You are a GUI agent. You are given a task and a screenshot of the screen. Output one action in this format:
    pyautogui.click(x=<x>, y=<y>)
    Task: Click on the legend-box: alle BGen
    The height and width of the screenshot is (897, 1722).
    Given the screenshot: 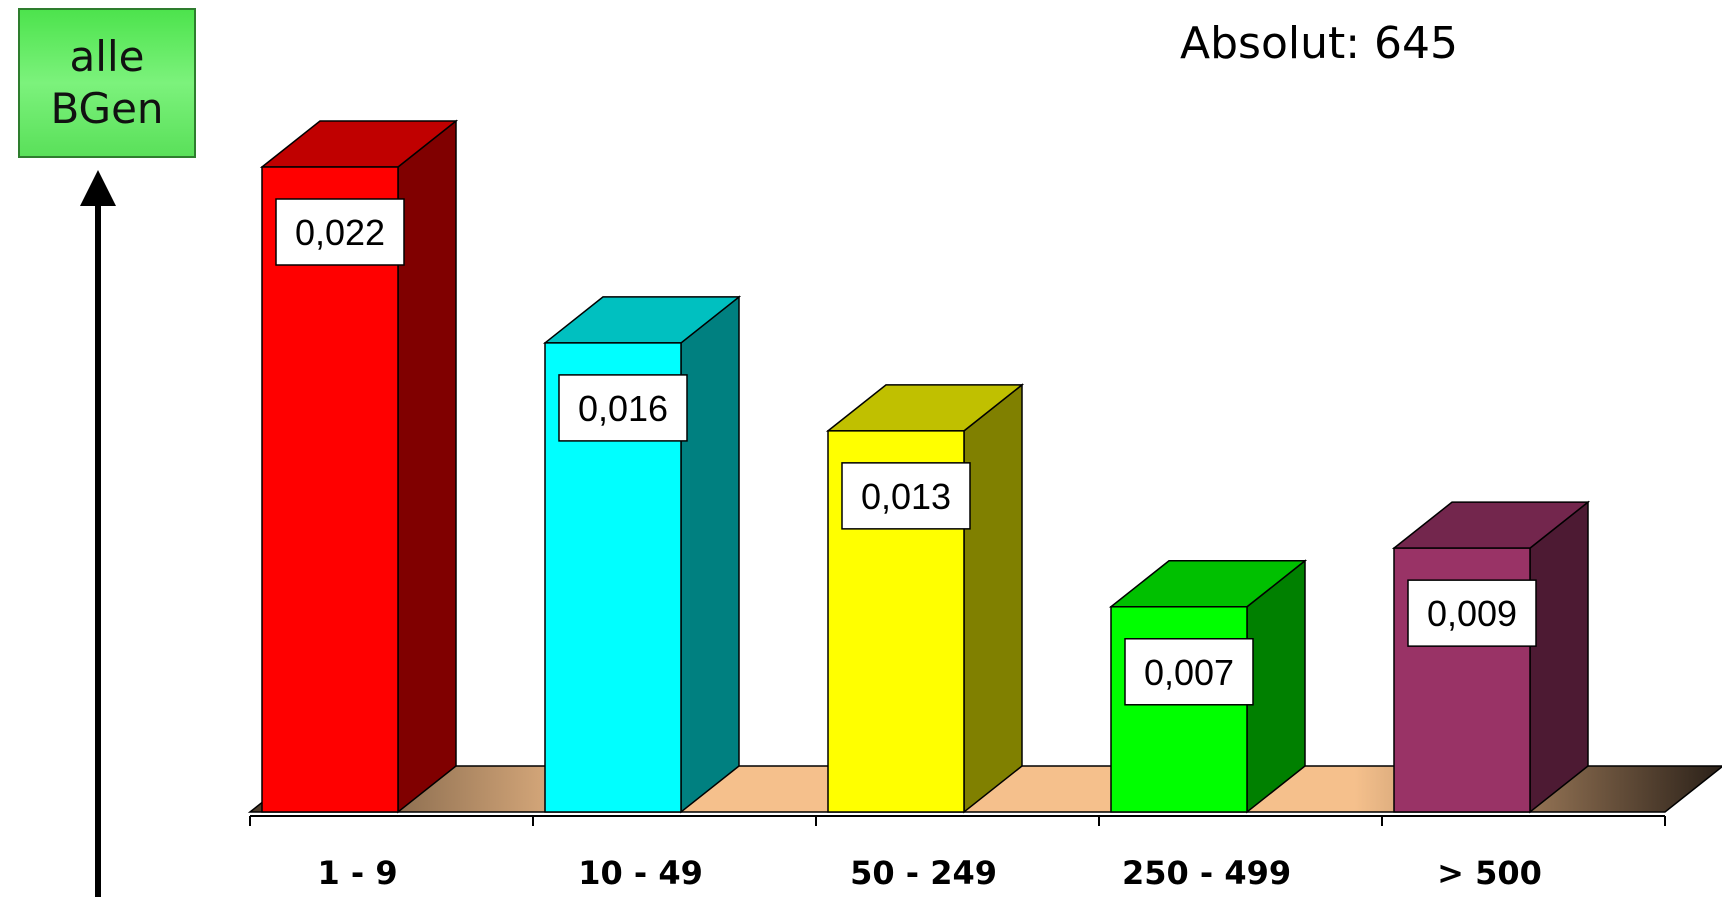 What is the action you would take?
    pyautogui.click(x=107, y=83)
    